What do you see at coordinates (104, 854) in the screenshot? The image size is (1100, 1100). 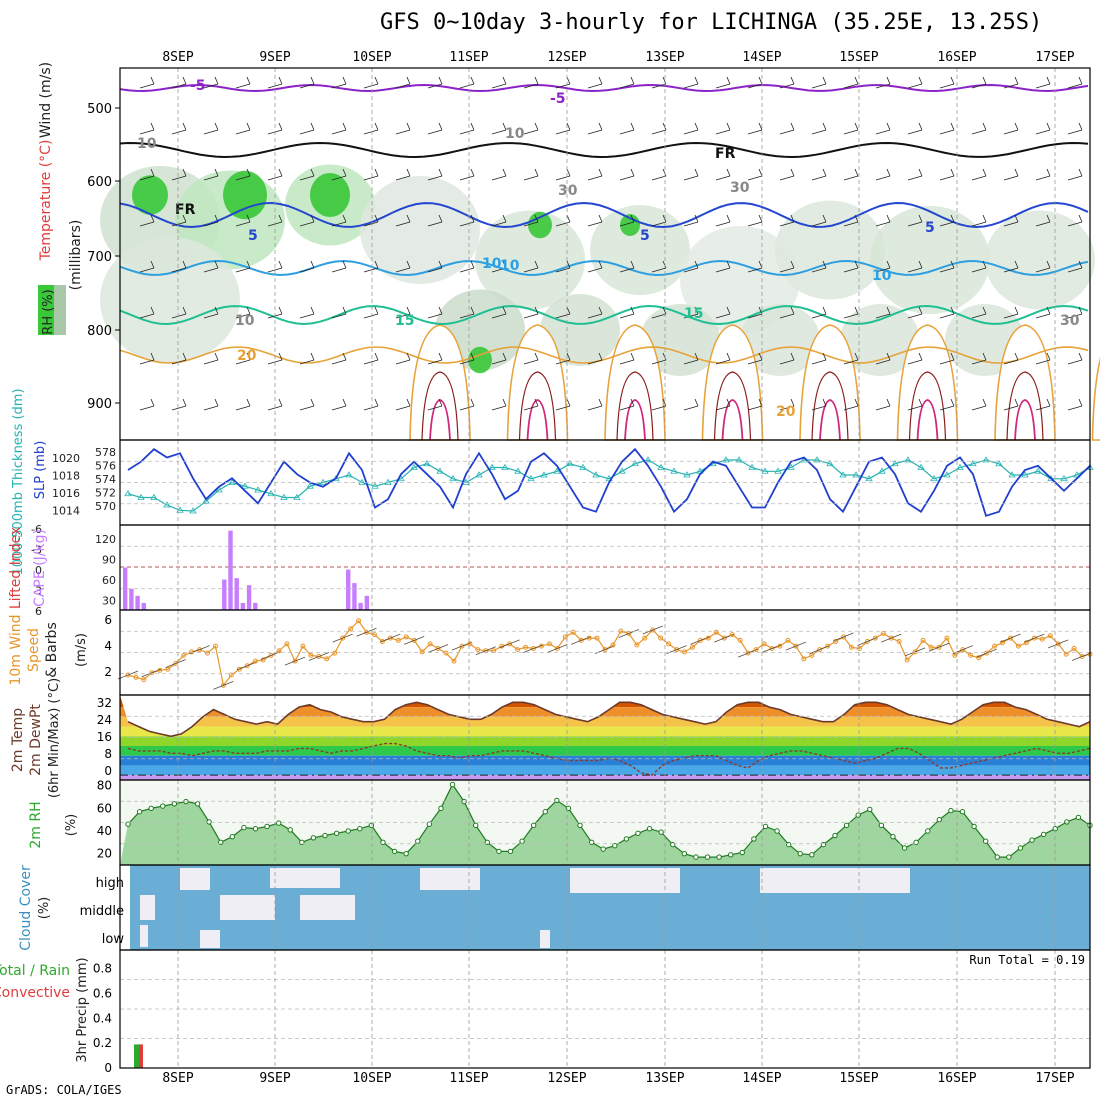 I see `rh-tick-label: 20` at bounding box center [104, 854].